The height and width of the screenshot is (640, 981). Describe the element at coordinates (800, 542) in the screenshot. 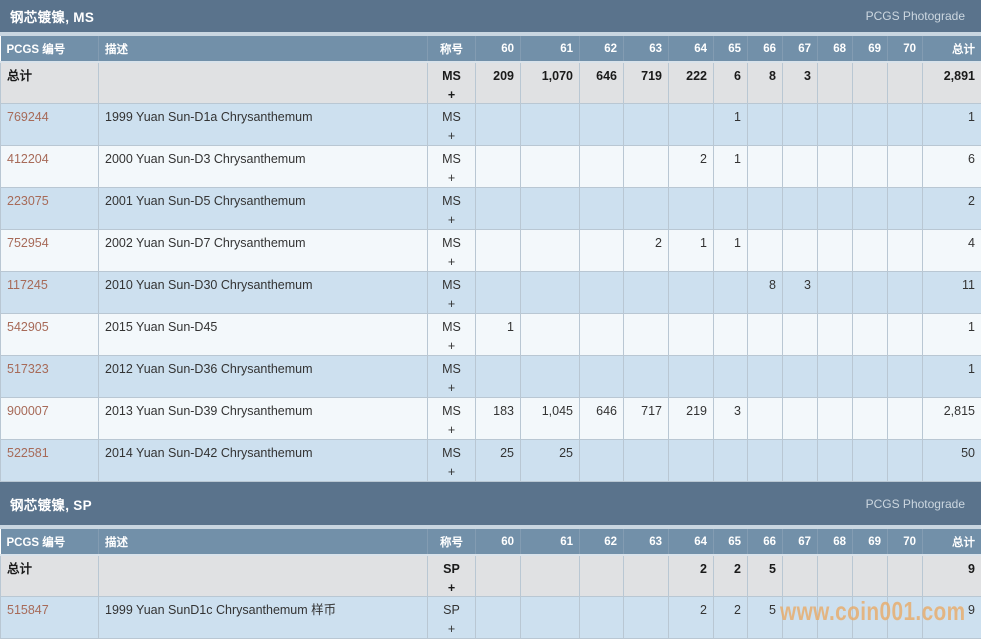

I see `col-header-grade-67: 67` at that location.